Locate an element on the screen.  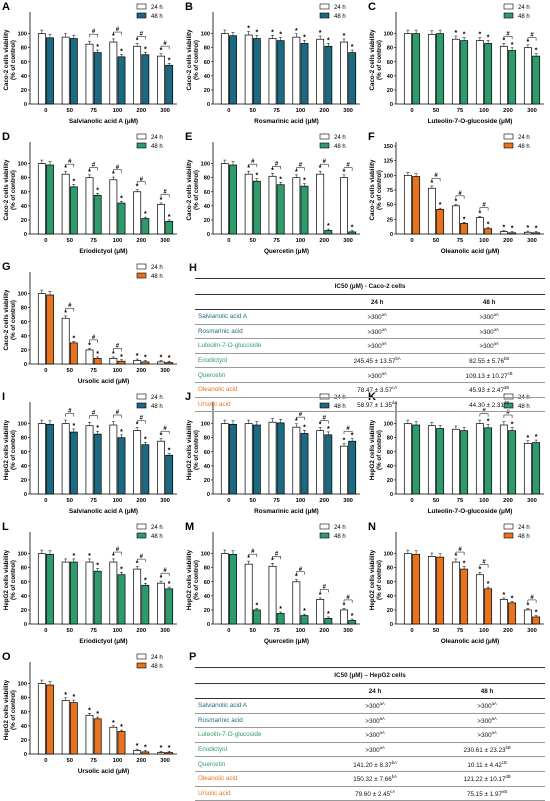
legend-swatch-24h is located at coordinates (141, 266).